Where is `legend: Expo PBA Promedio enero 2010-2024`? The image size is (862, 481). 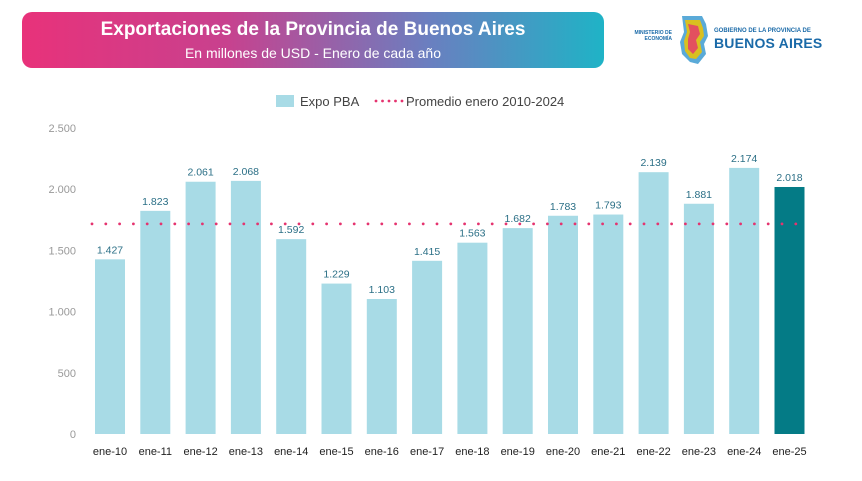 legend: Expo PBA Promedio enero 2010-2024 is located at coordinates (420, 101).